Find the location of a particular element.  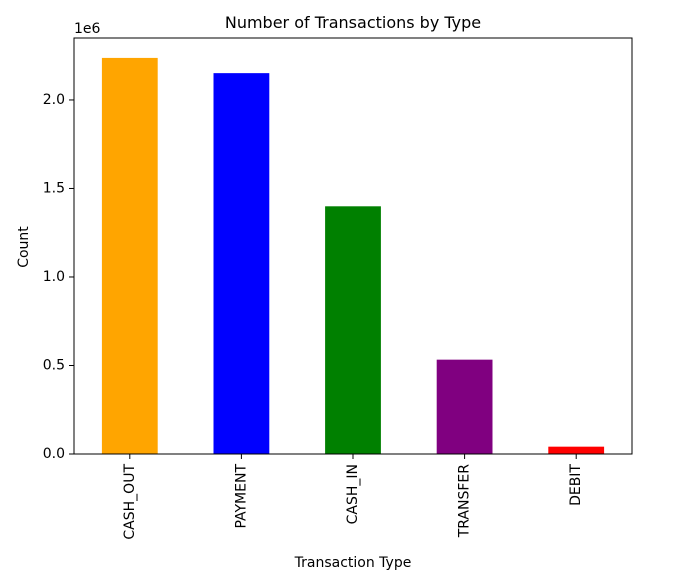

y-axis-label: Count is located at coordinates (24, 247).